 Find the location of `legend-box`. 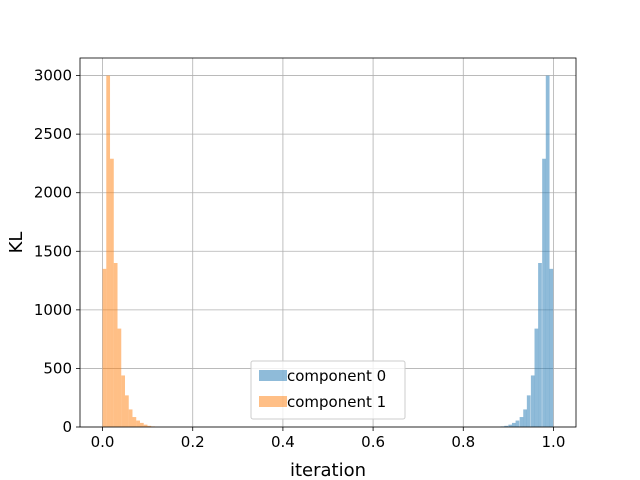

legend-box is located at coordinates (328, 390).